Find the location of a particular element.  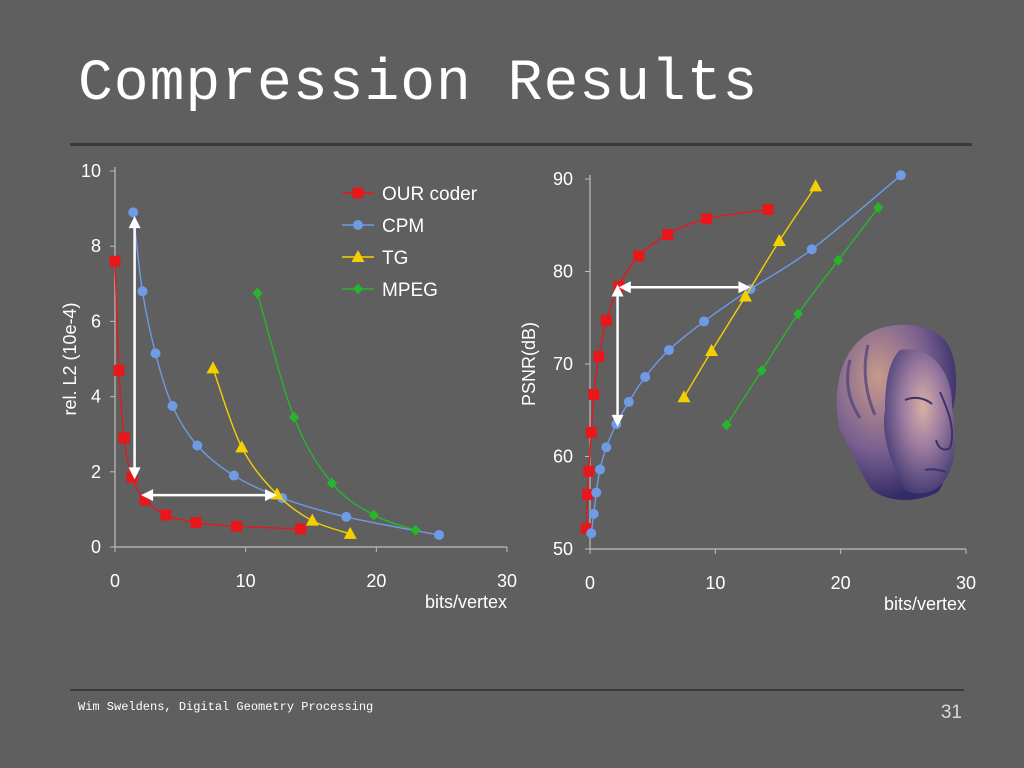

chart2-x-tick-label: 20 is located at coordinates (841, 583).